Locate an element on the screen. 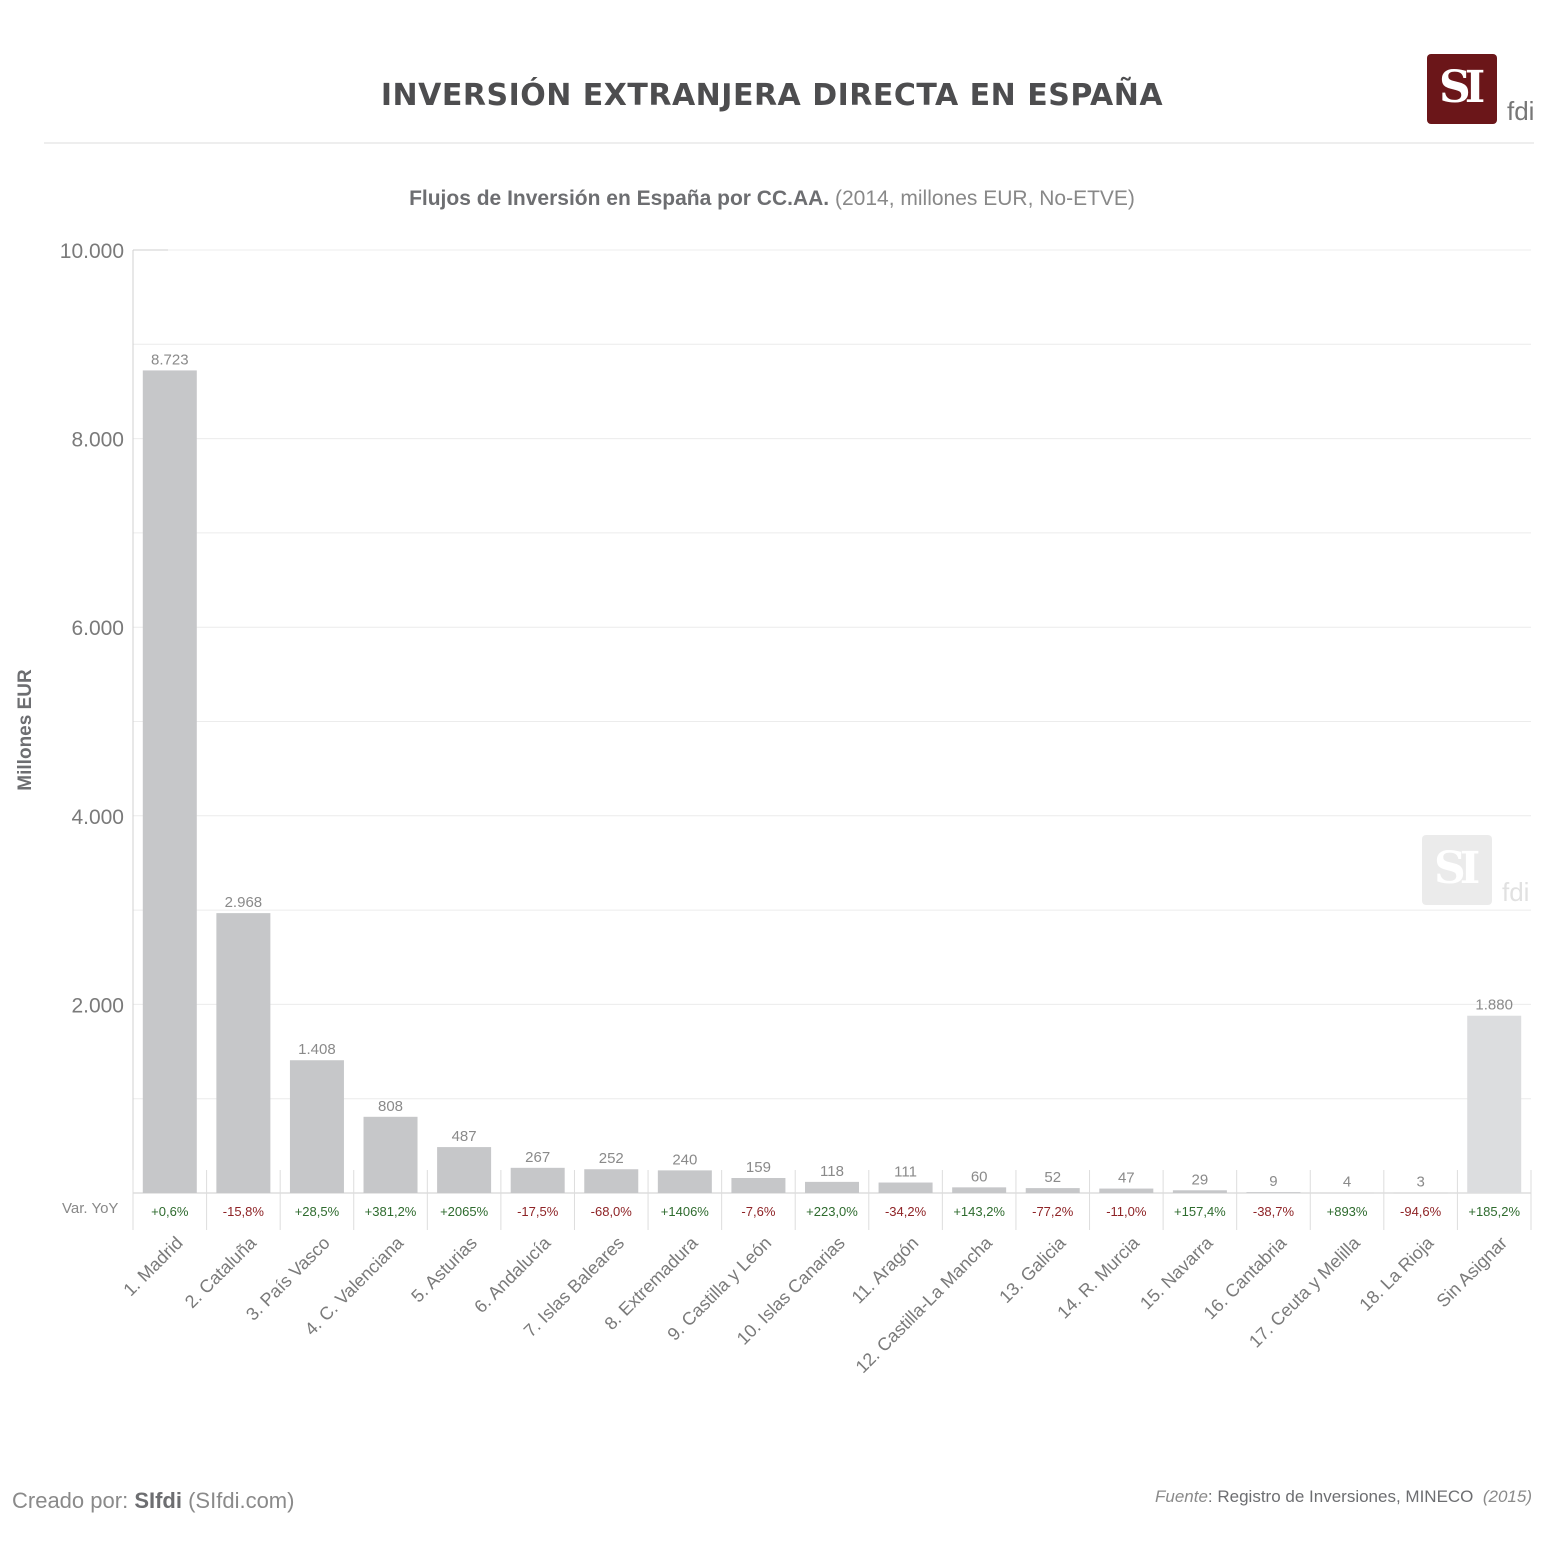 Image resolution: width=1554 pixels, height=1554 pixels. value-label: 2.968 is located at coordinates (244, 902).